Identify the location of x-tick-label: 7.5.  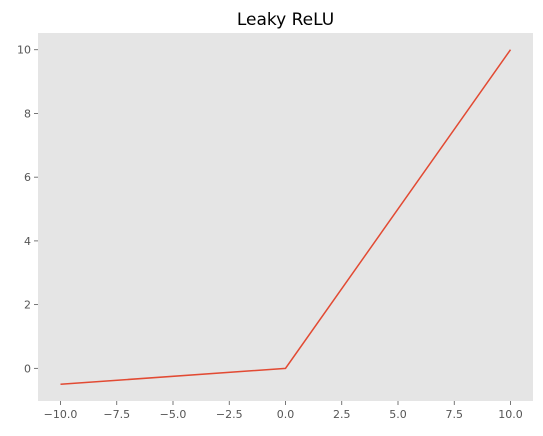
(455, 414).